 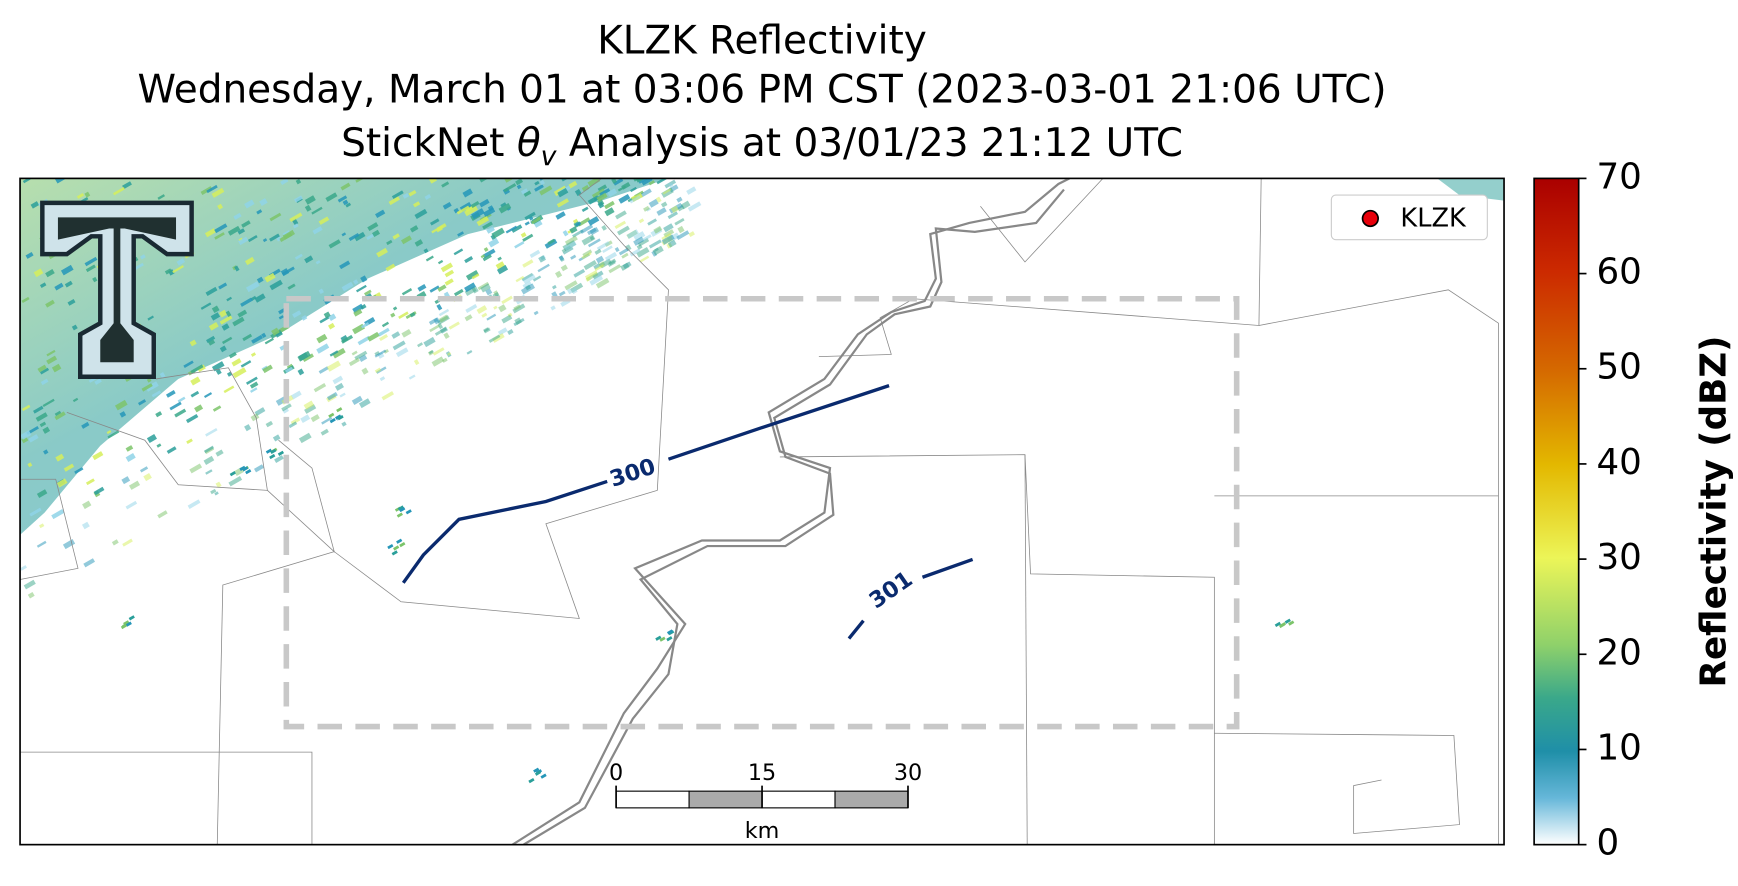 I want to click on contour-line, so click(x=778, y=422).